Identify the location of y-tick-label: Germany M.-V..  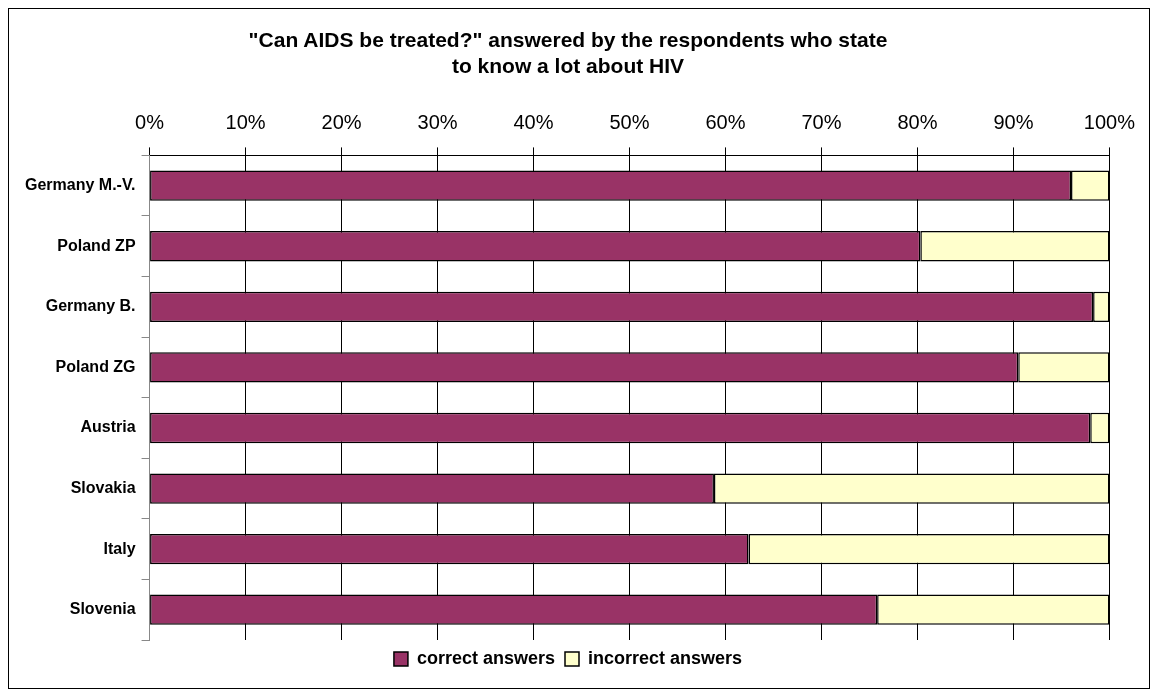
(80, 185).